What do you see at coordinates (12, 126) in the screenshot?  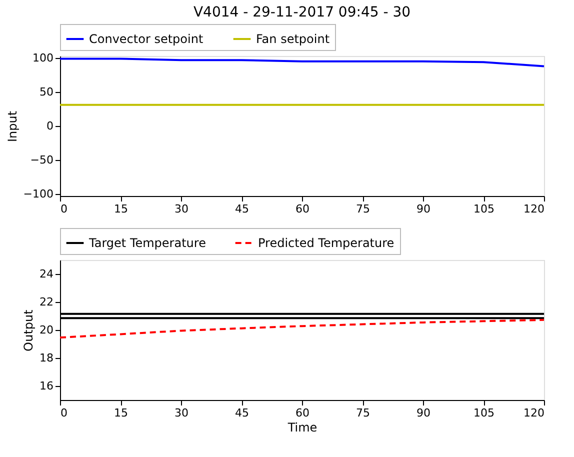 I see `y-axis-title: Input` at bounding box center [12, 126].